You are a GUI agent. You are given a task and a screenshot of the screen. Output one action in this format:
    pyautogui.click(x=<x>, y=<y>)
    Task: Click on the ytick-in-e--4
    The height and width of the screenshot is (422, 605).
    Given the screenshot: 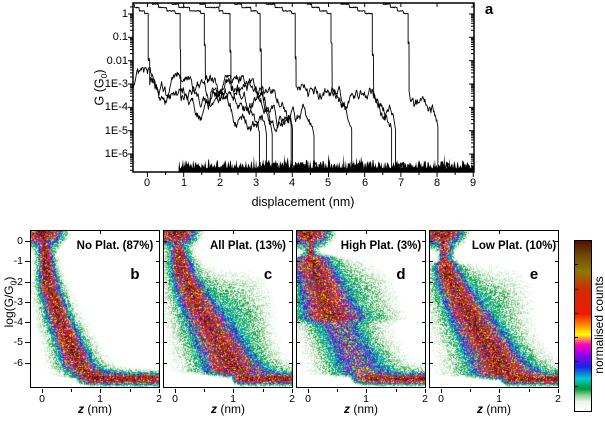 What is the action you would take?
    pyautogui.click(x=432, y=323)
    